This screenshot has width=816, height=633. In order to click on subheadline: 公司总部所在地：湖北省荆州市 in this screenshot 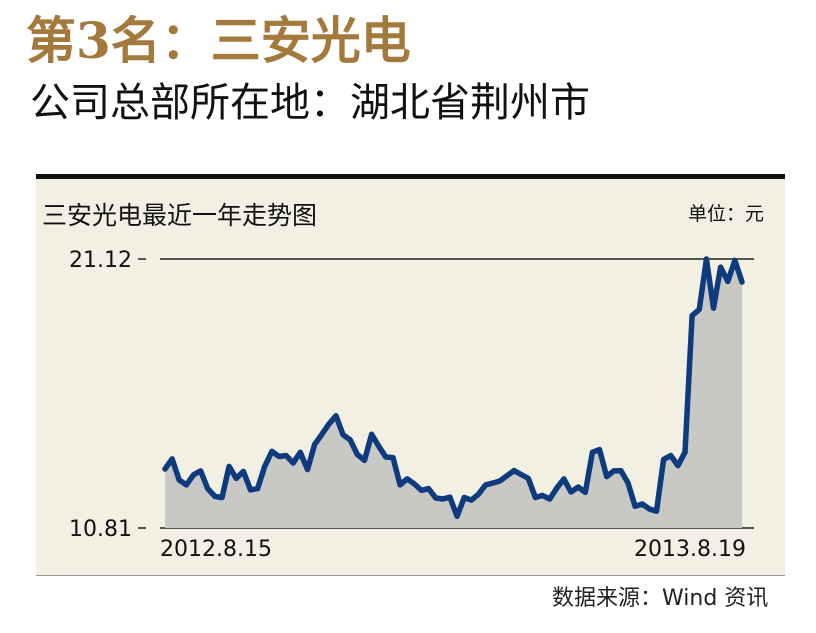, I will do `click(310, 103)`.